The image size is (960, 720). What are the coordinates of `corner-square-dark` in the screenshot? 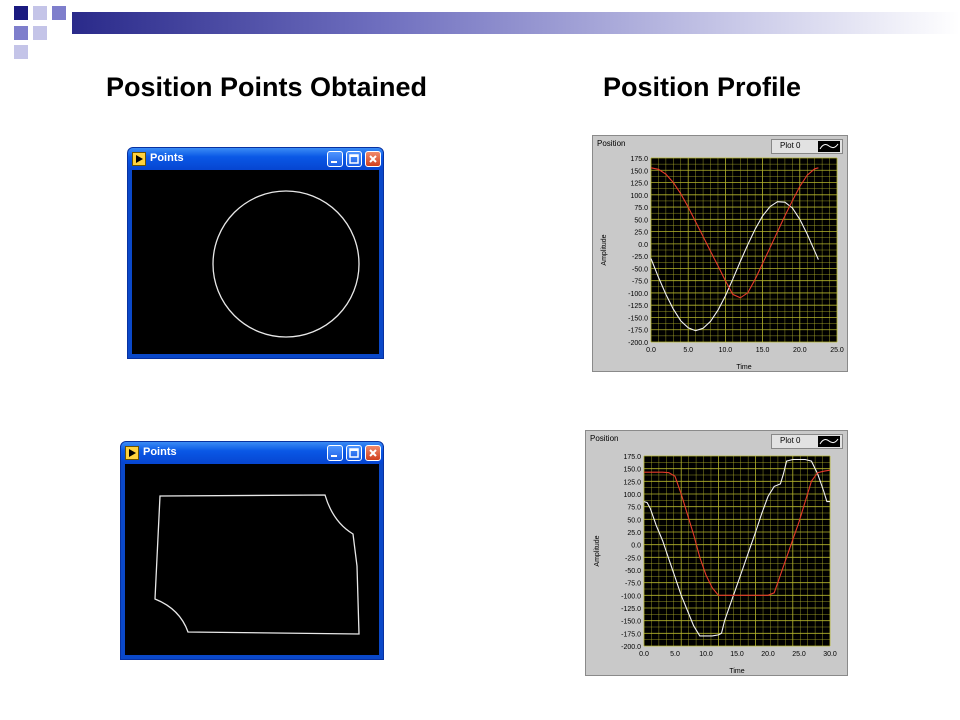 It's located at (21, 13).